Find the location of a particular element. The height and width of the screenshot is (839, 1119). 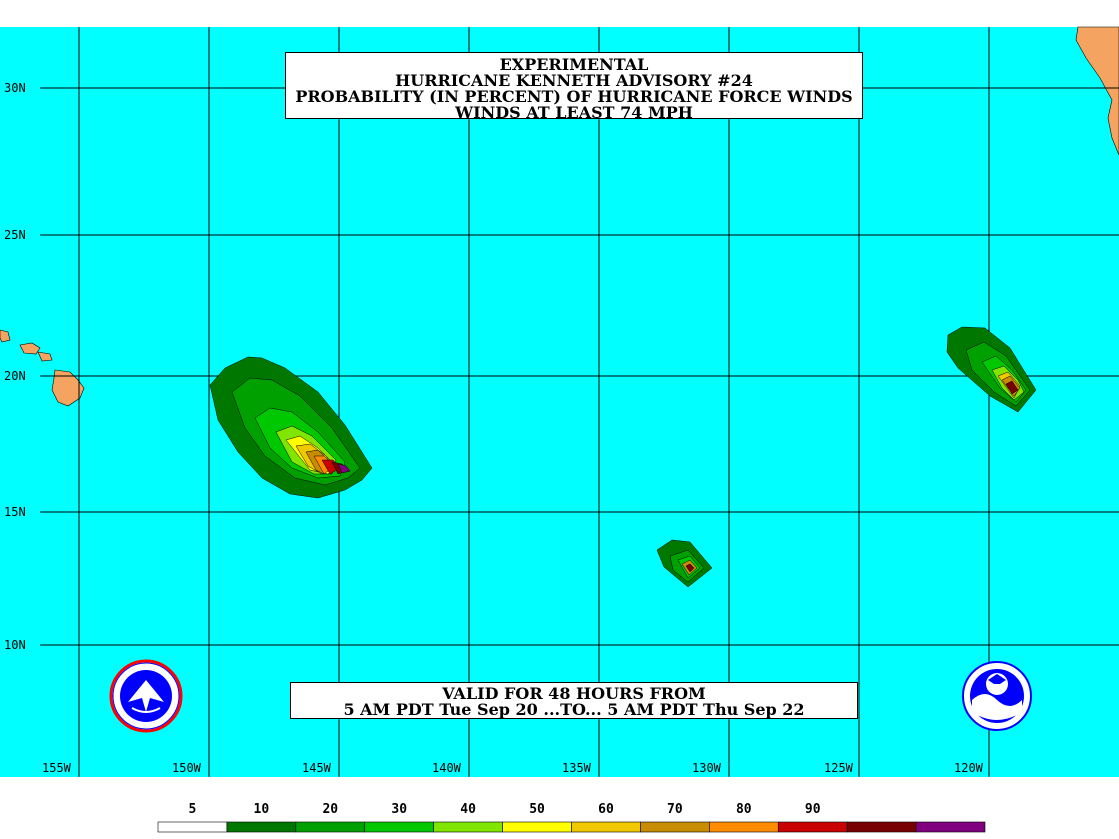

baja-california is located at coordinates (1097, 91).